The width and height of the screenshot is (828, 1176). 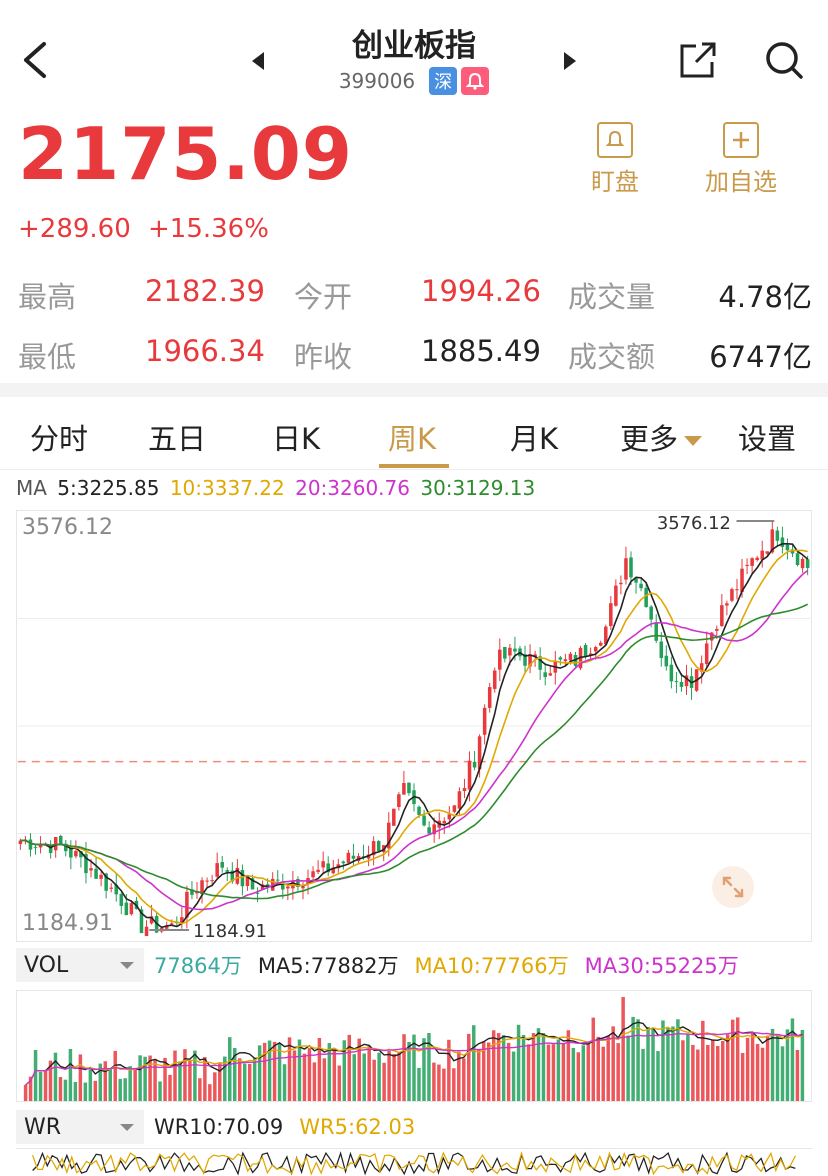 I want to click on tab-five-day: 五日, so click(x=177, y=439).